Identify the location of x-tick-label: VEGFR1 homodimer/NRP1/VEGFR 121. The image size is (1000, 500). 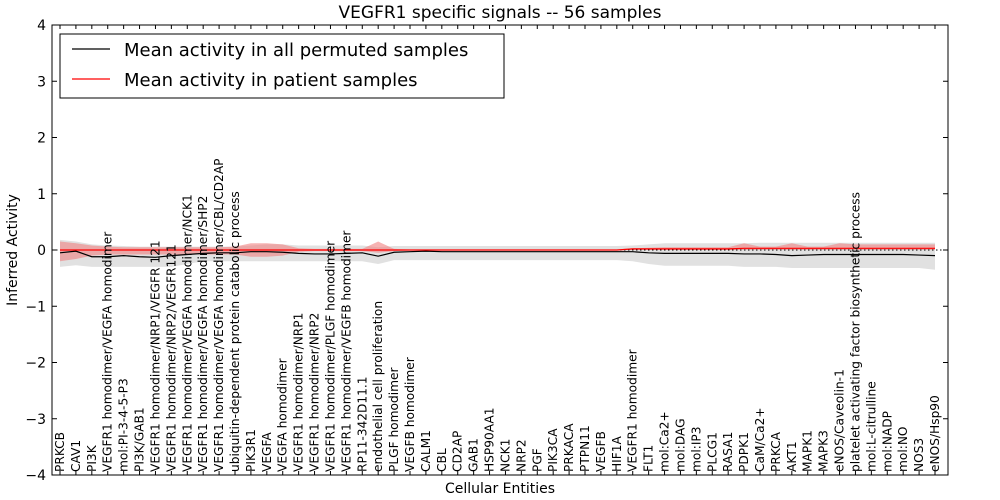
(155, 356).